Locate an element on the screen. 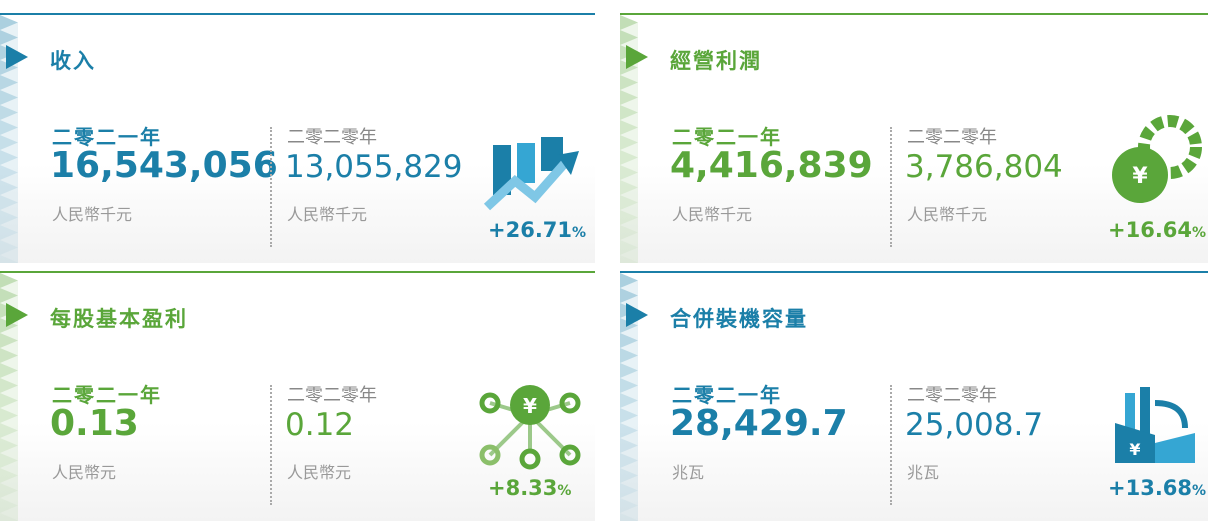  previous-value: 3,786,804 is located at coordinates (984, 167).